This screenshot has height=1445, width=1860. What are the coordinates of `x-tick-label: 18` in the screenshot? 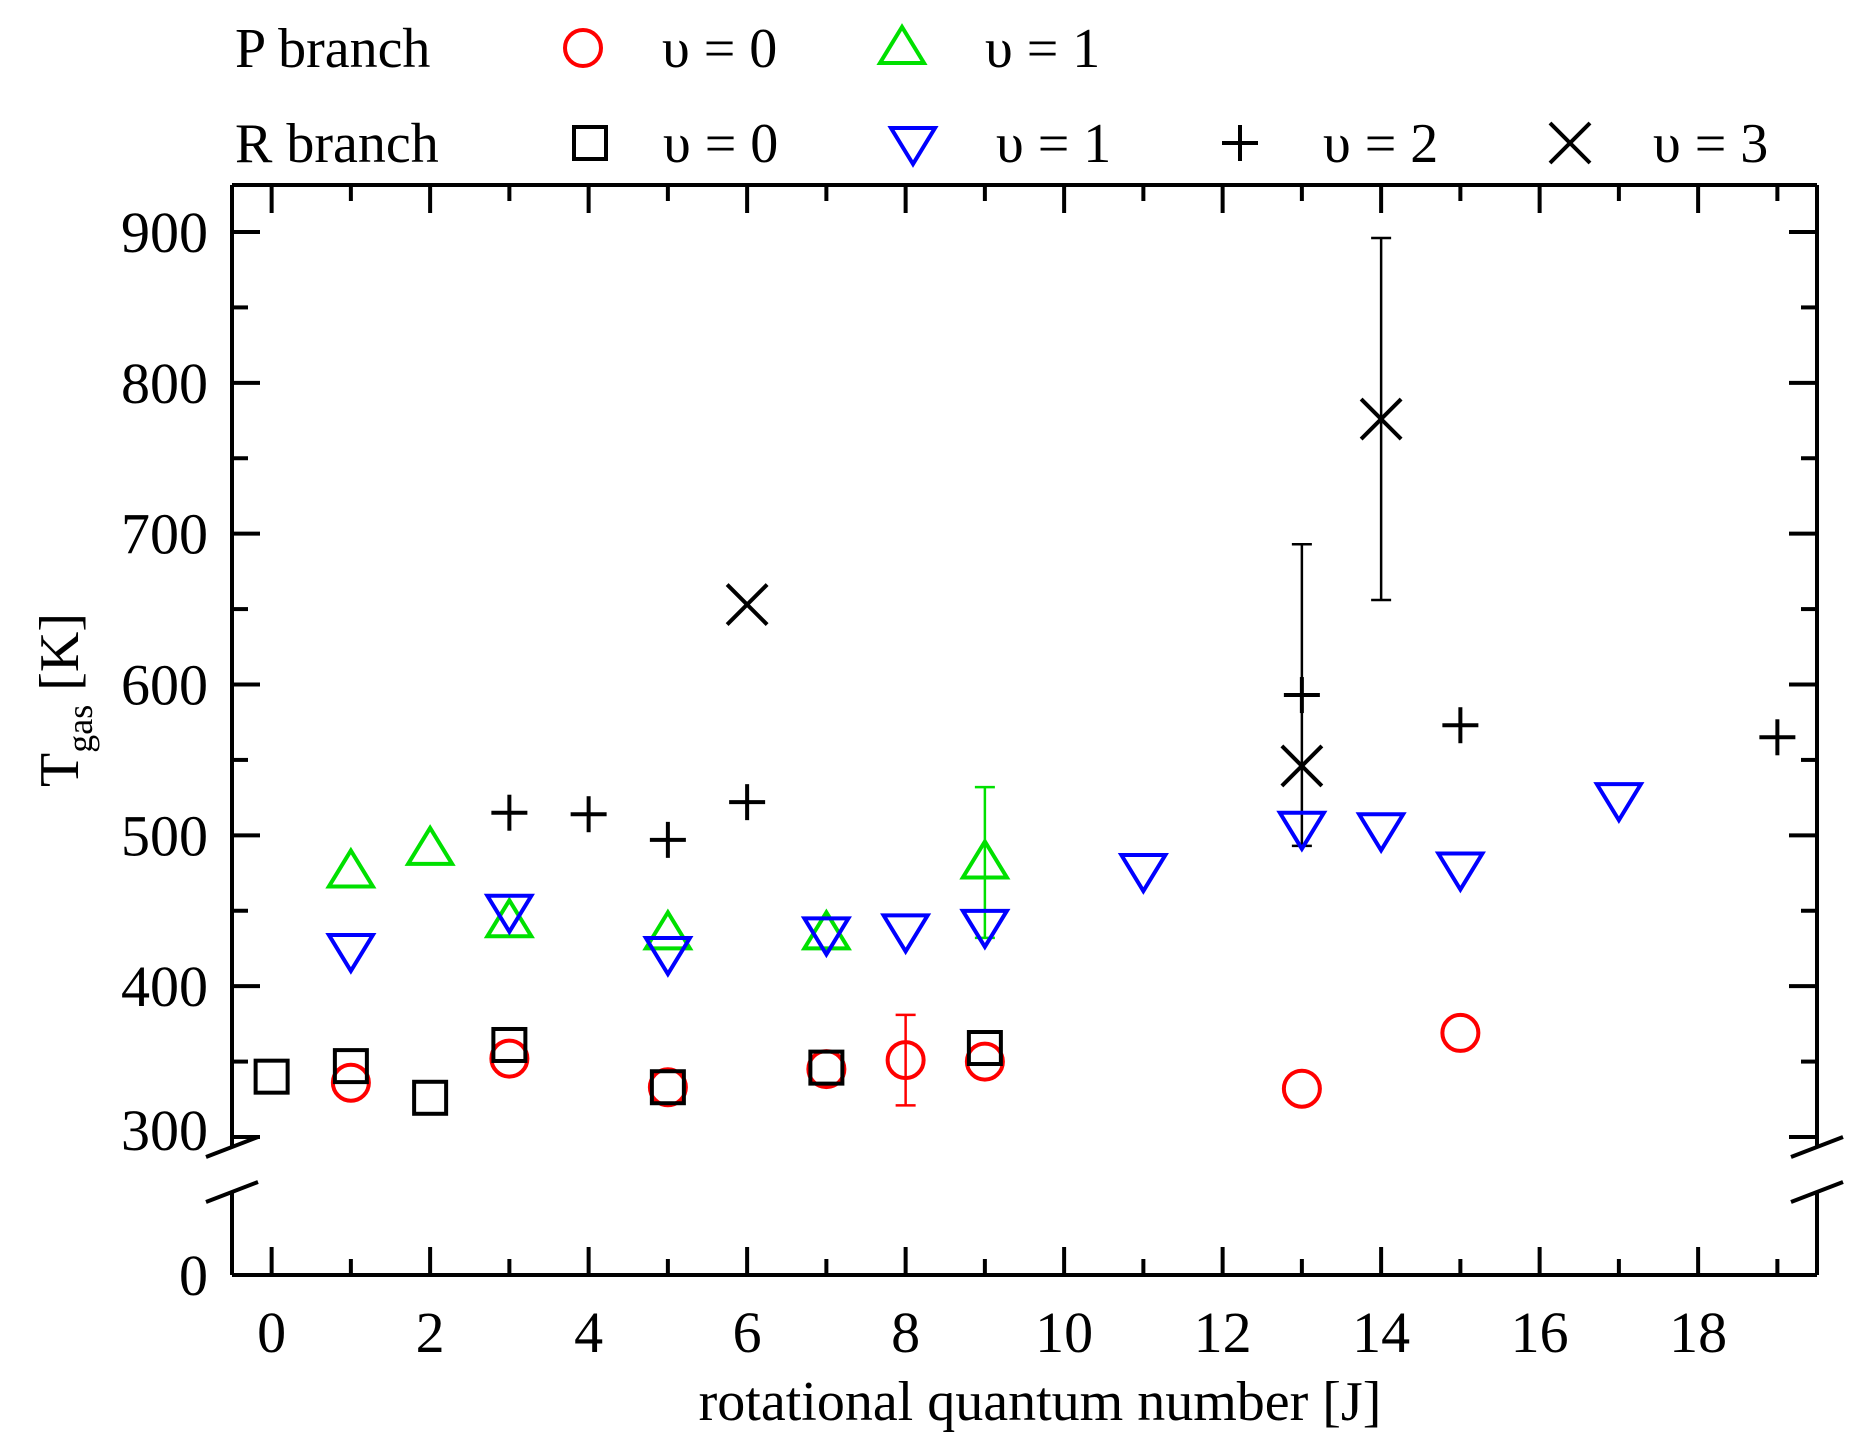 It's located at (1698, 1332).